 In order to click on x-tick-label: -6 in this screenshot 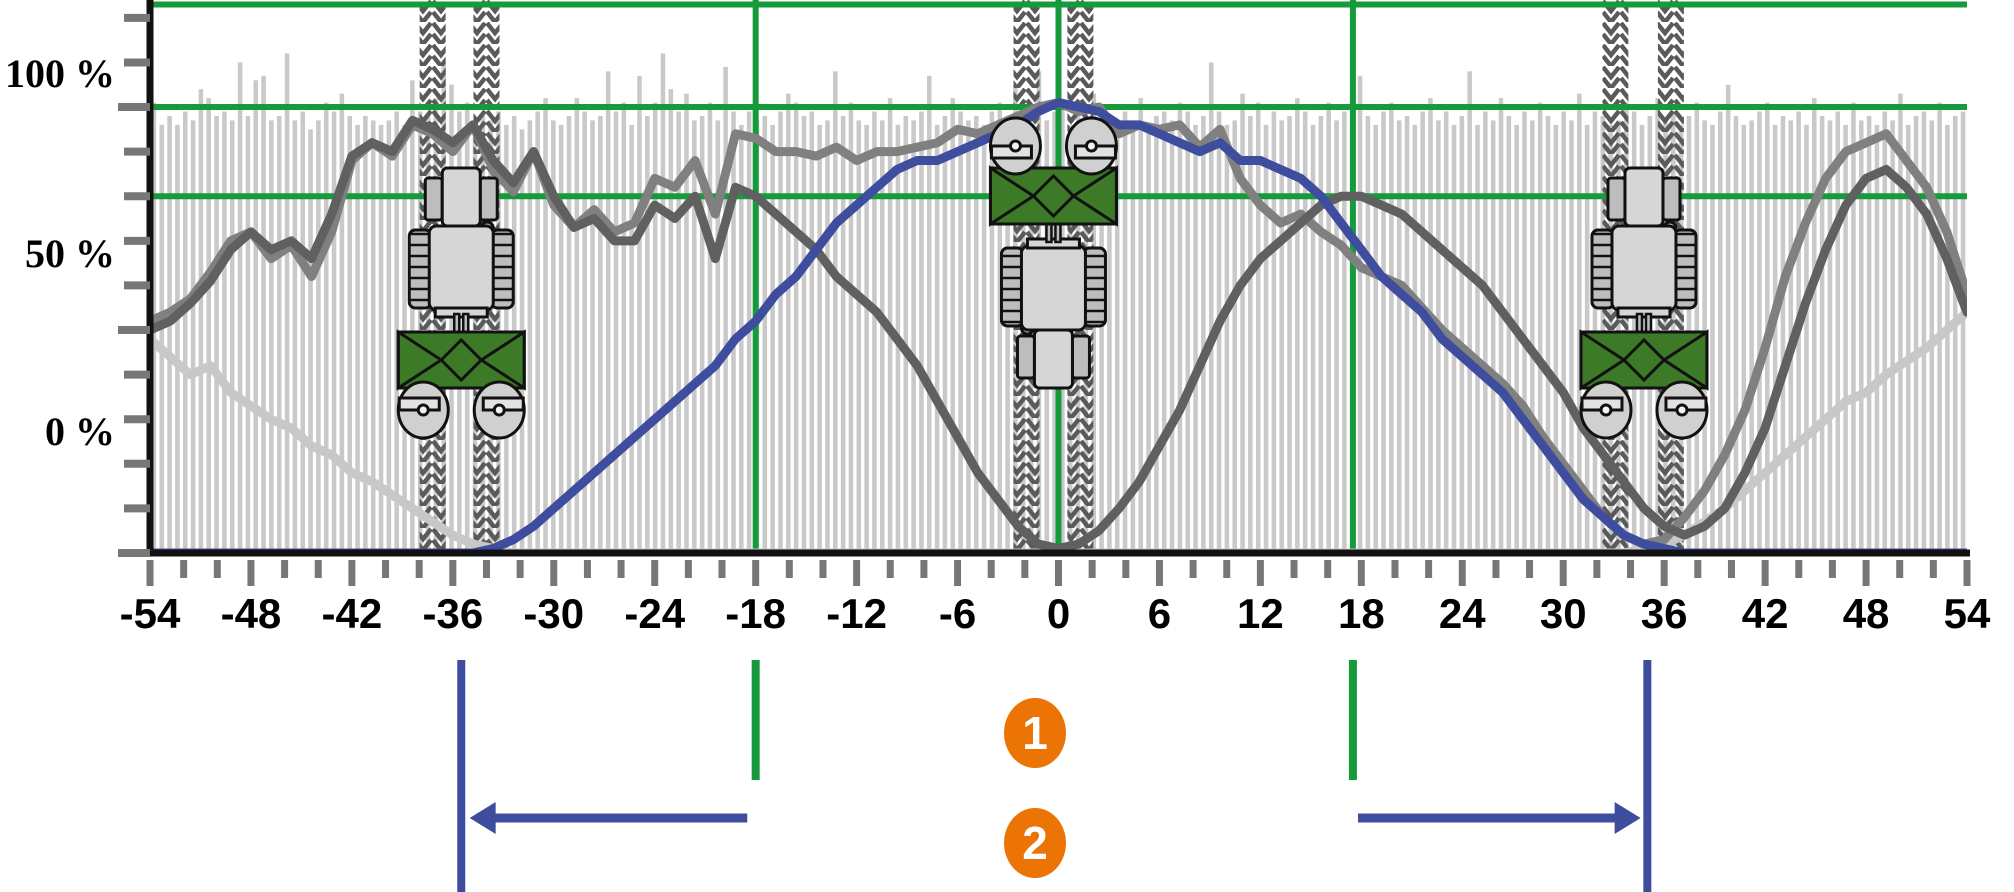, I will do `click(957, 613)`.